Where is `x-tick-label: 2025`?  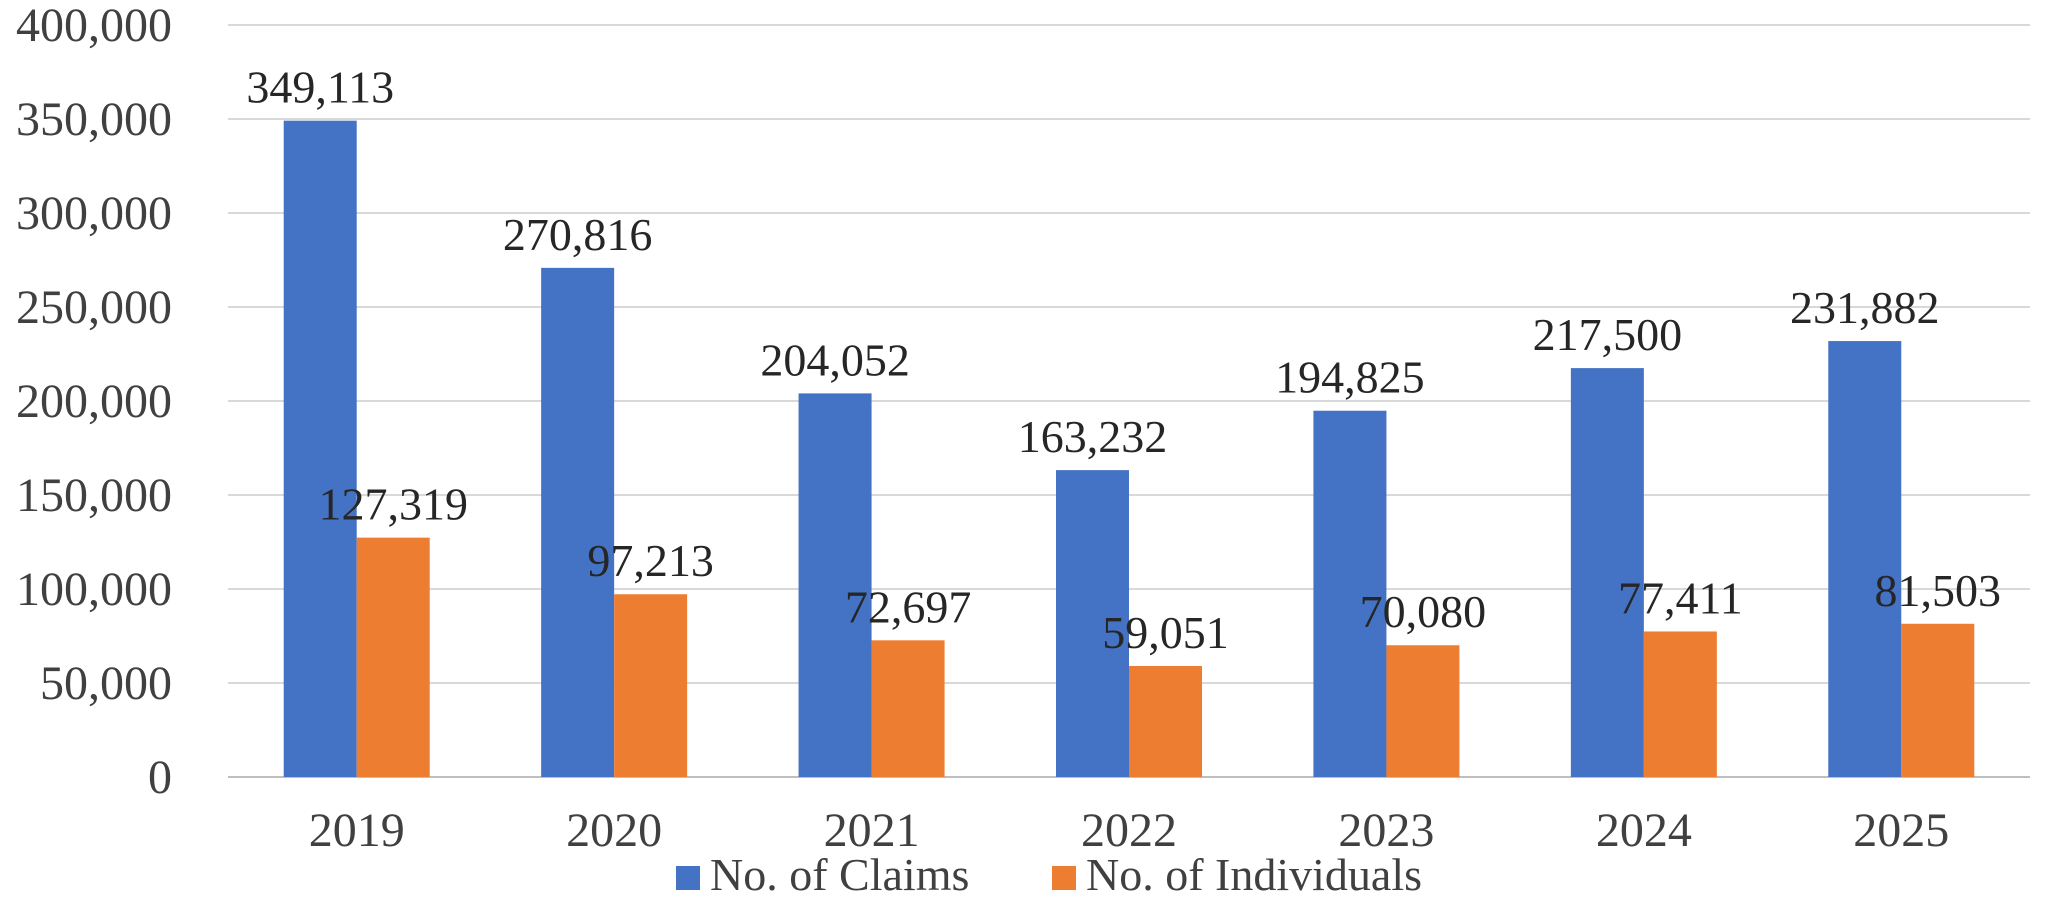 x-tick-label: 2025 is located at coordinates (1901, 830).